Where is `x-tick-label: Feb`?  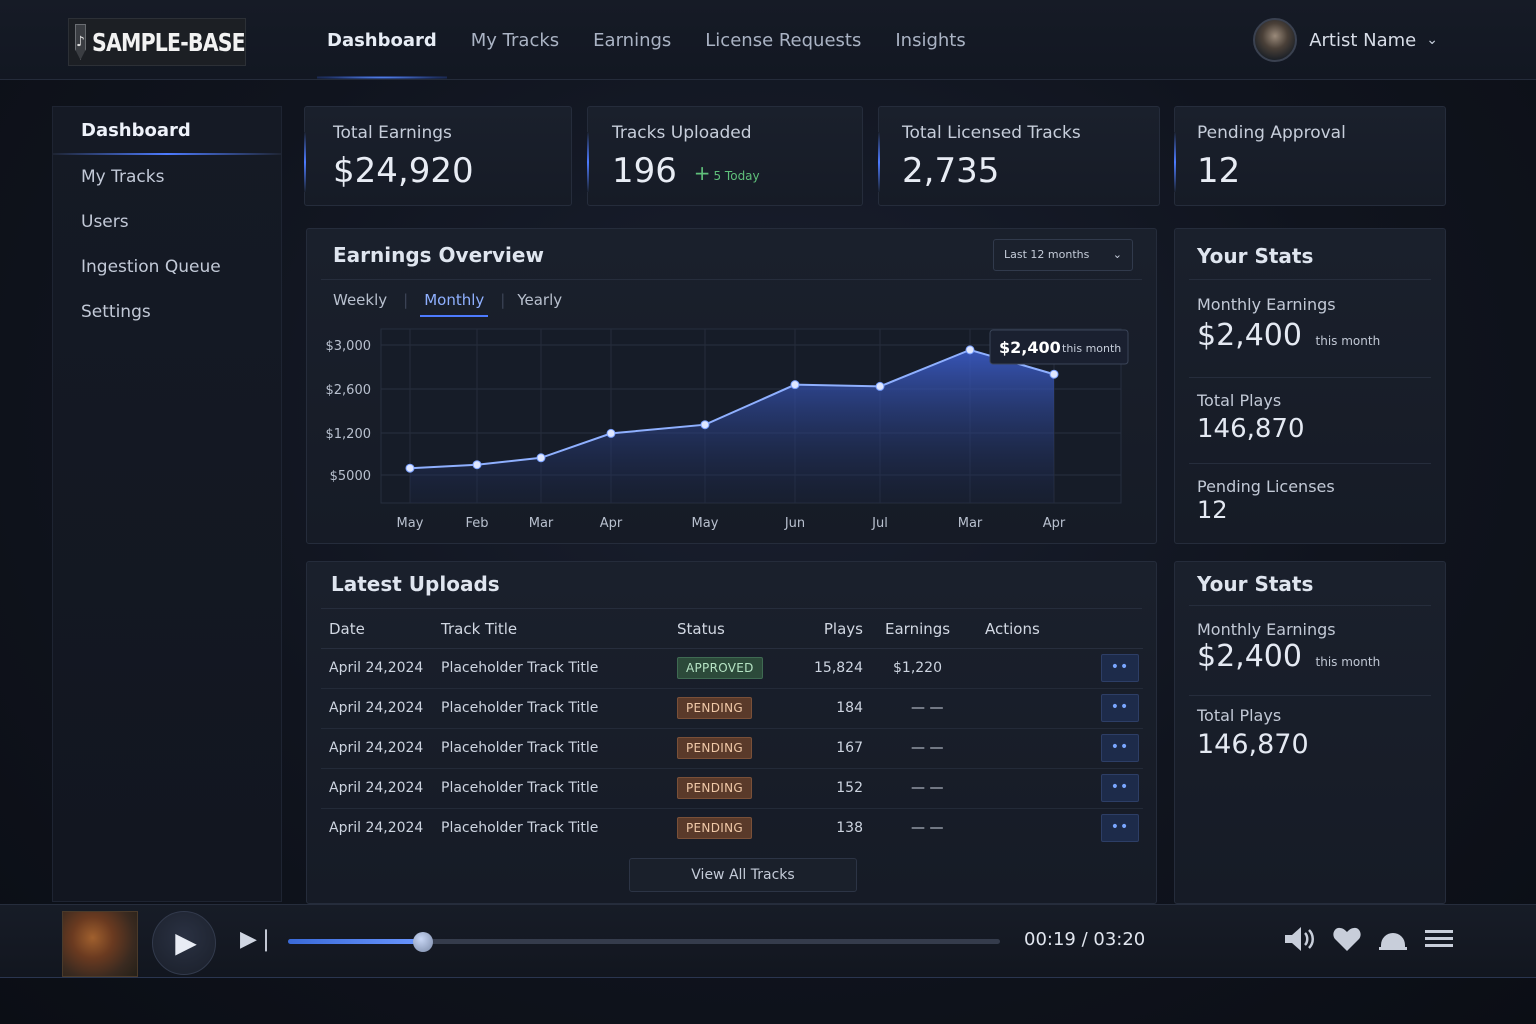 x-tick-label: Feb is located at coordinates (476, 523).